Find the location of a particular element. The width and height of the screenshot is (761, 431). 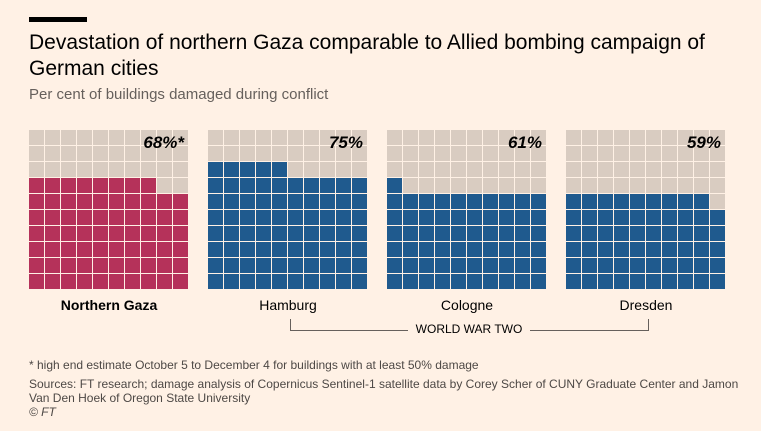

waffle-cologne is located at coordinates (467, 210).